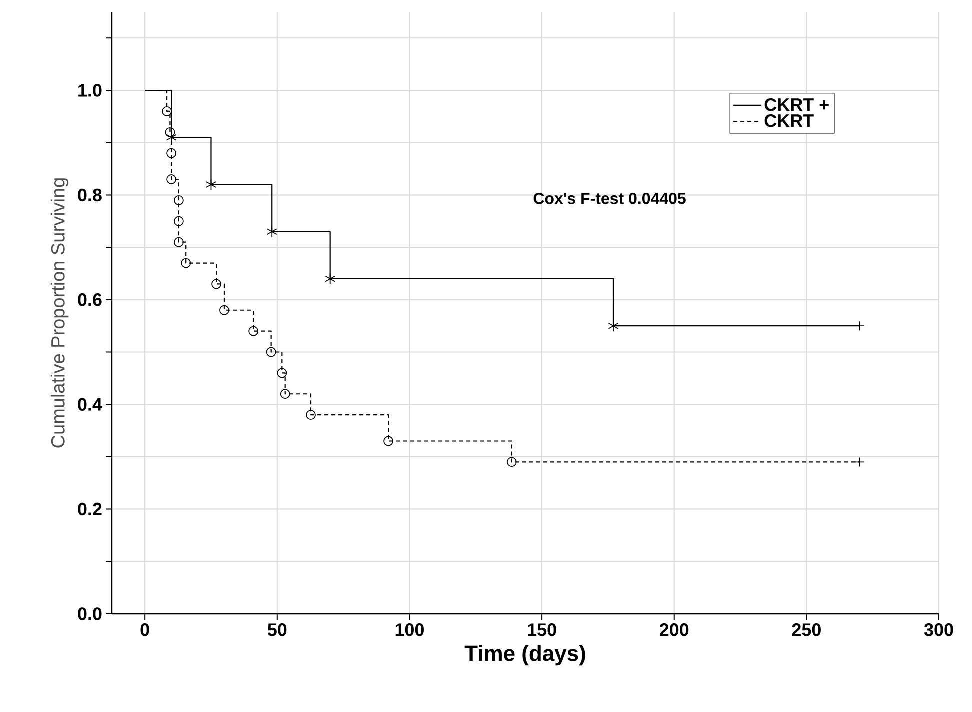 The width and height of the screenshot is (972, 712). I want to click on x-tick-label: 100, so click(410, 630).